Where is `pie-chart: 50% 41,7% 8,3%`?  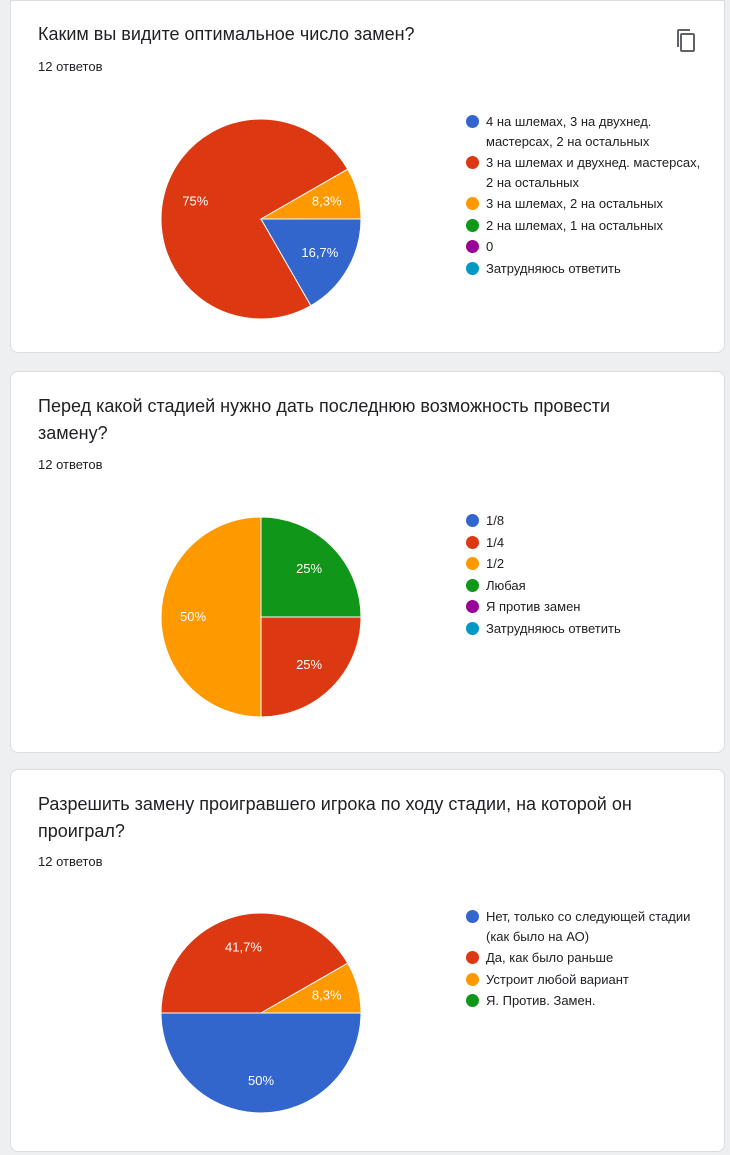 pie-chart: 50% 41,7% 8,3% is located at coordinates (261, 1013).